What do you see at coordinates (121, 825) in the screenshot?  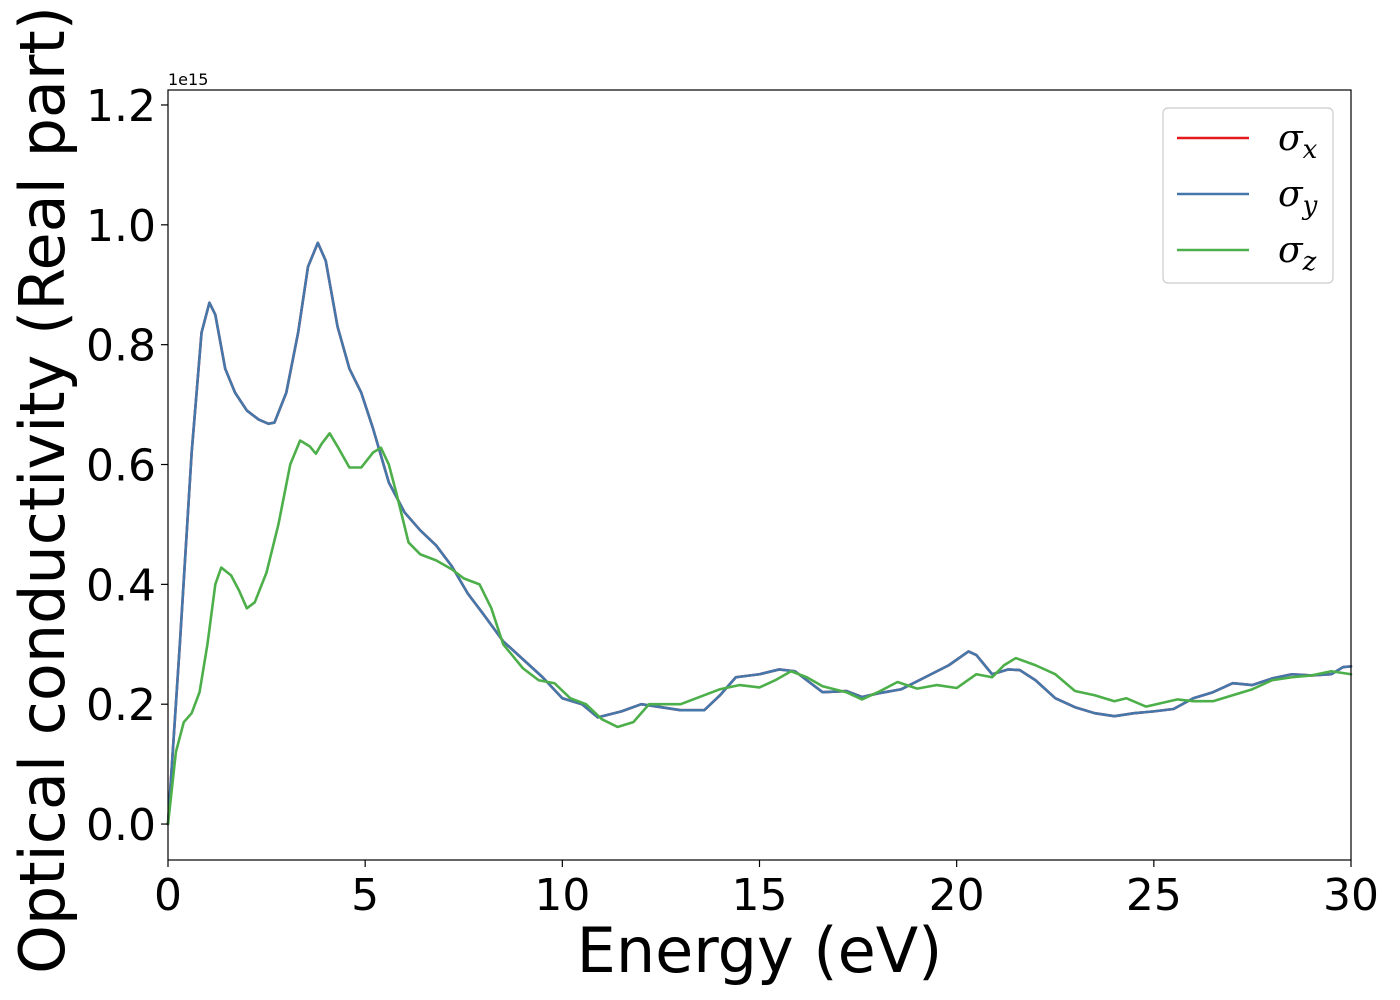 I see `y-tick-label: 0.0` at bounding box center [121, 825].